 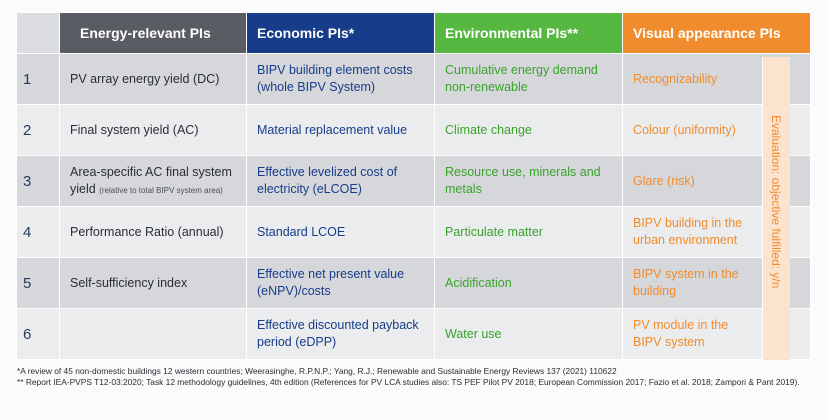 I want to click on header-economic: Economic PIs*, so click(x=340, y=33).